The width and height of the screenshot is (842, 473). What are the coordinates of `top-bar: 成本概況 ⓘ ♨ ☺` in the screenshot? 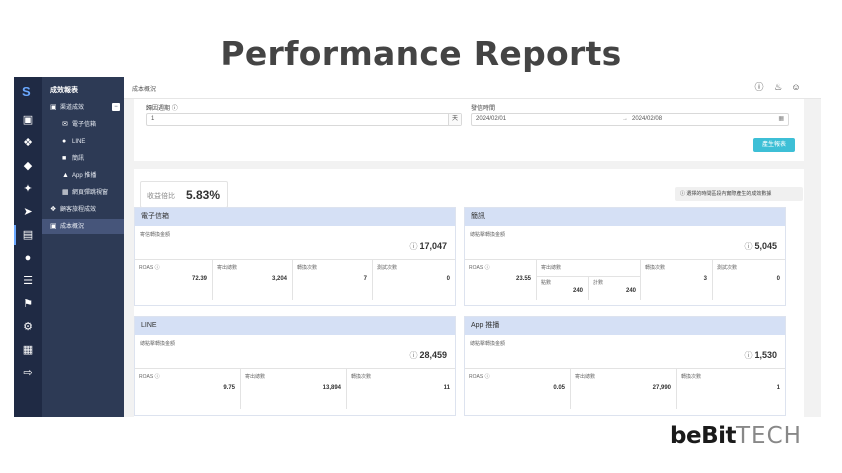 It's located at (472, 88).